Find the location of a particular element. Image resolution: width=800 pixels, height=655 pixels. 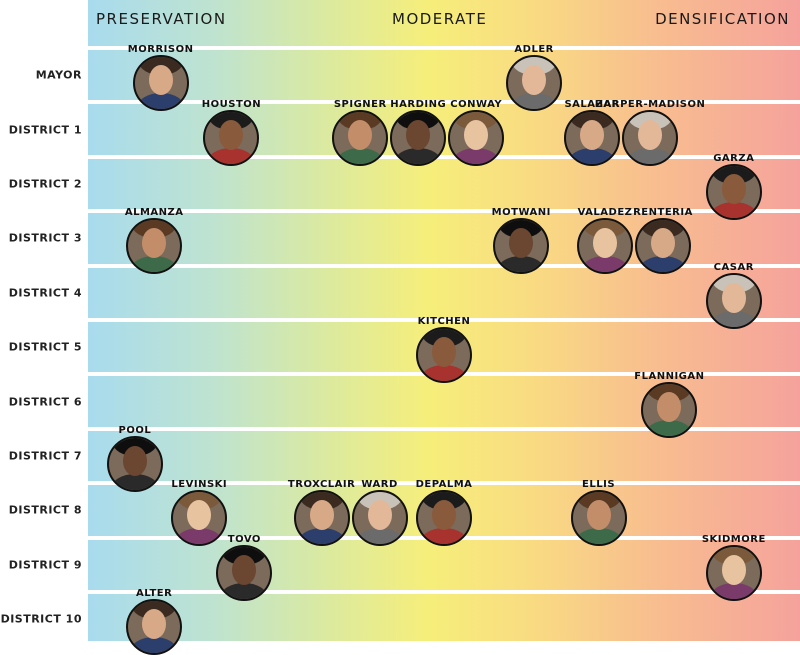

member-harding: HARDING is located at coordinates (418, 132).